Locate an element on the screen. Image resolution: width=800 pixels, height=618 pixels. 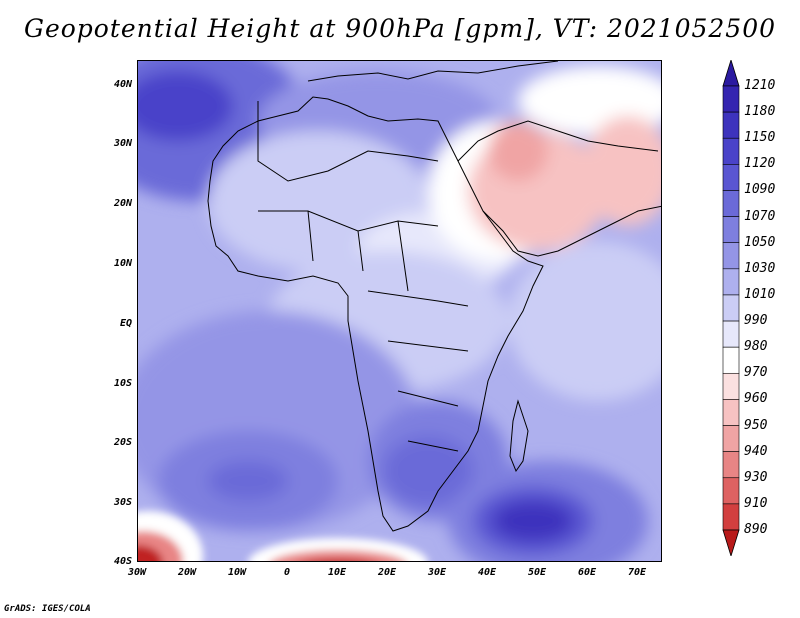
colorbar is located at coordinates (731, 308).